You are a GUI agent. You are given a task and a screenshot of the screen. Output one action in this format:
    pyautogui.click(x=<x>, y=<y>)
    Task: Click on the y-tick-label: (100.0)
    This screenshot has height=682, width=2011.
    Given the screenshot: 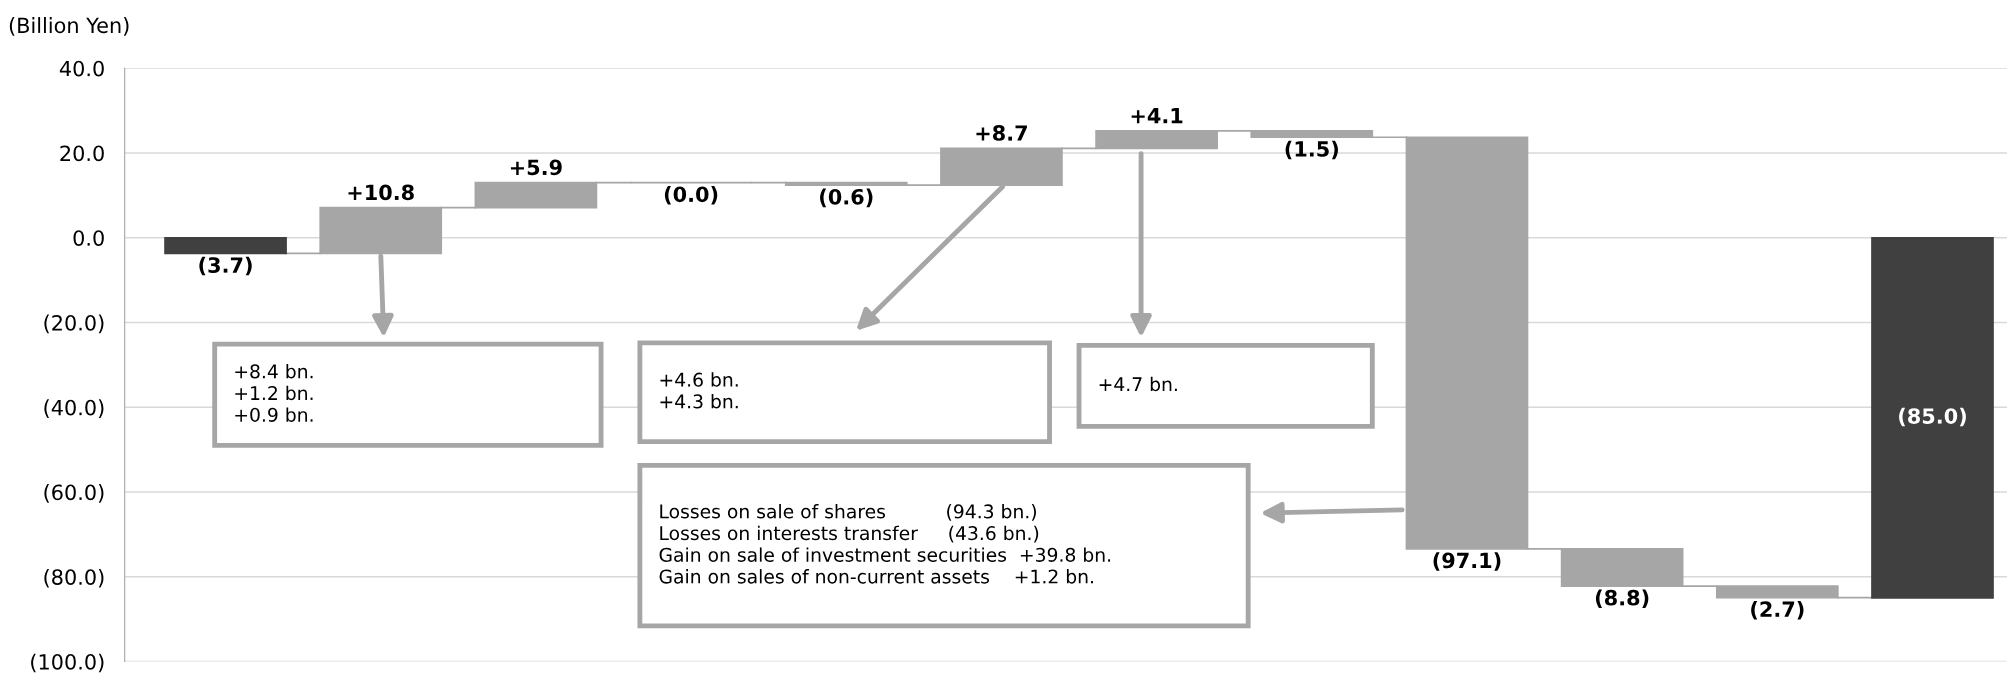 What is the action you would take?
    pyautogui.click(x=67, y=663)
    